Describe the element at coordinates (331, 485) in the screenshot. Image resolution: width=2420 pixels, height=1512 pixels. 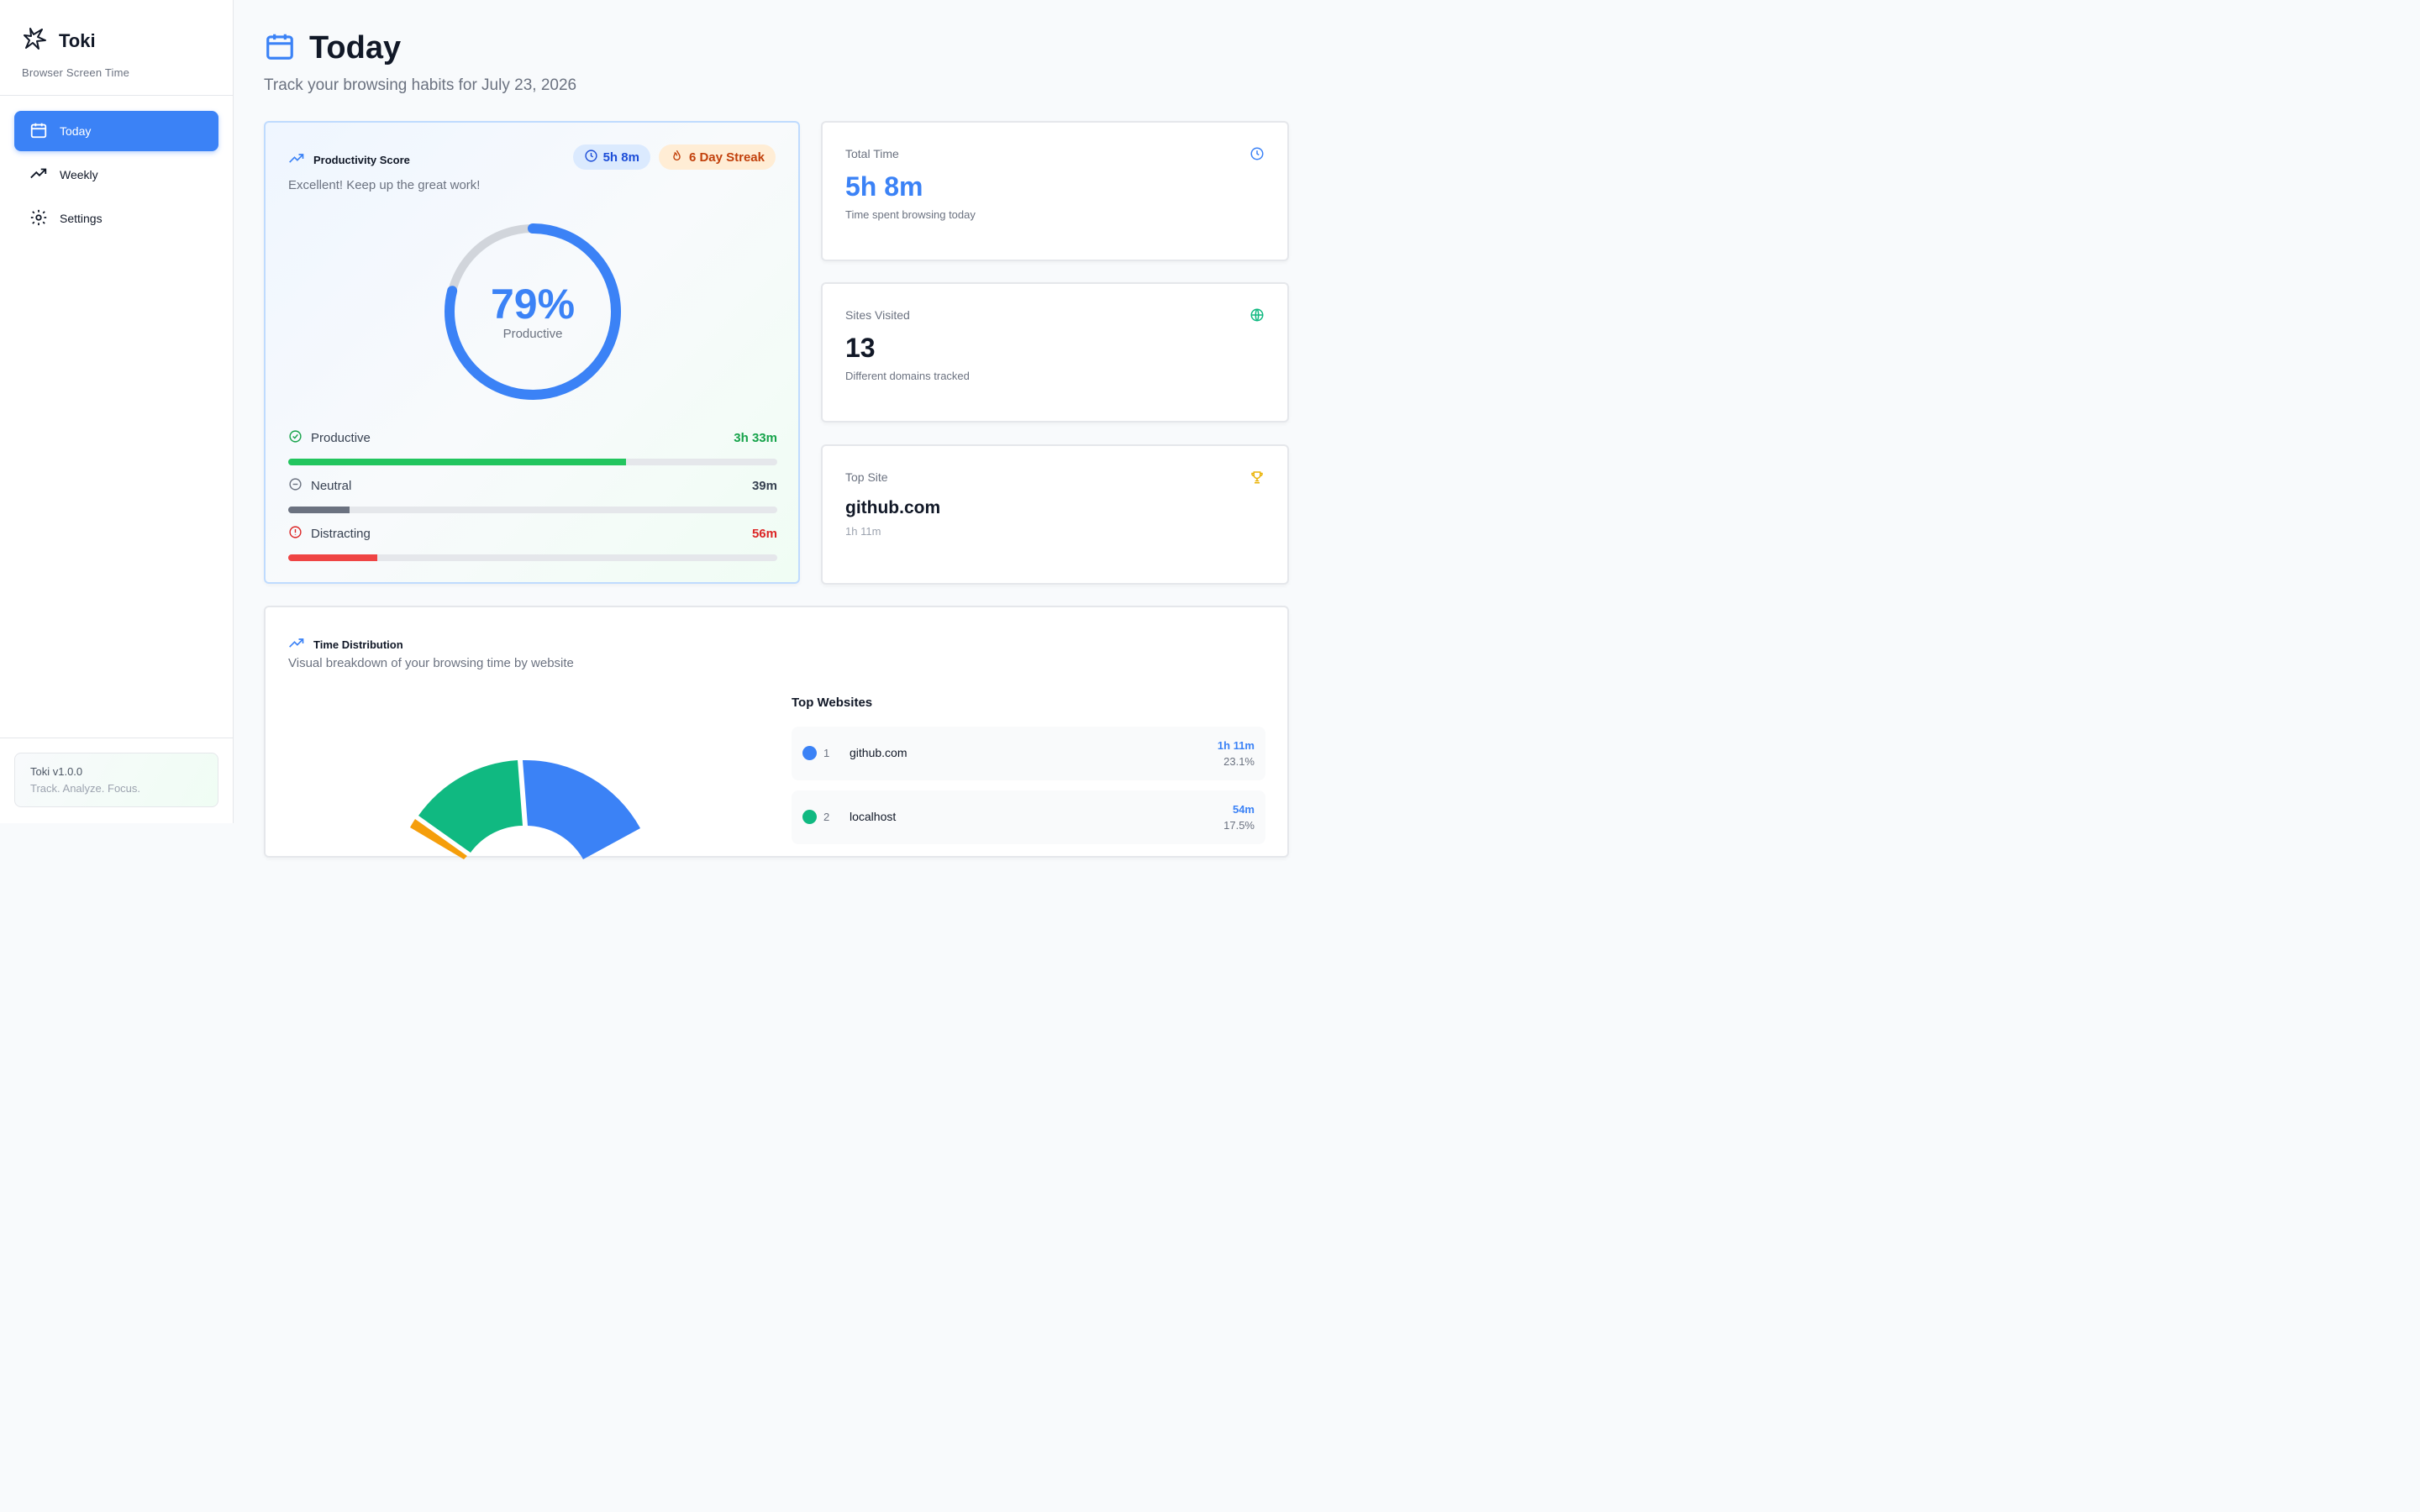
I see `category-name: Neutral` at that location.